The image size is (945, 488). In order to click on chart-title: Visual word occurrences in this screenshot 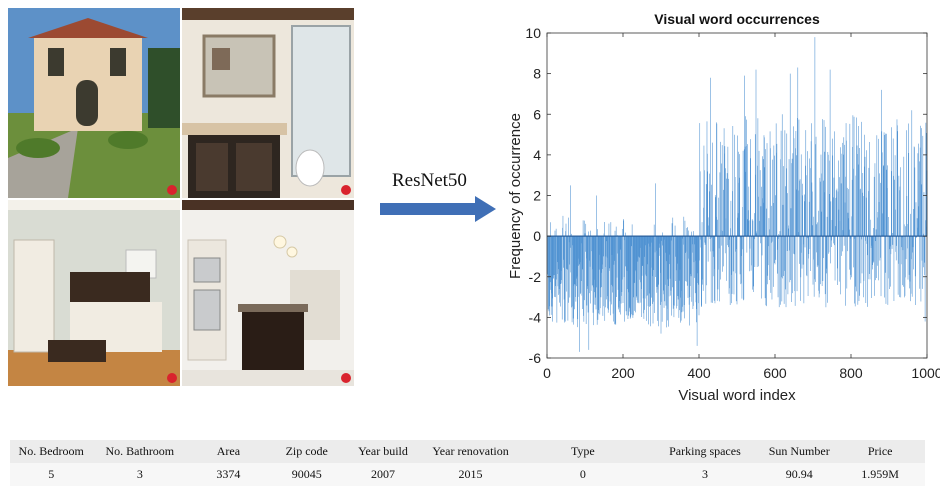, I will do `click(737, 19)`.